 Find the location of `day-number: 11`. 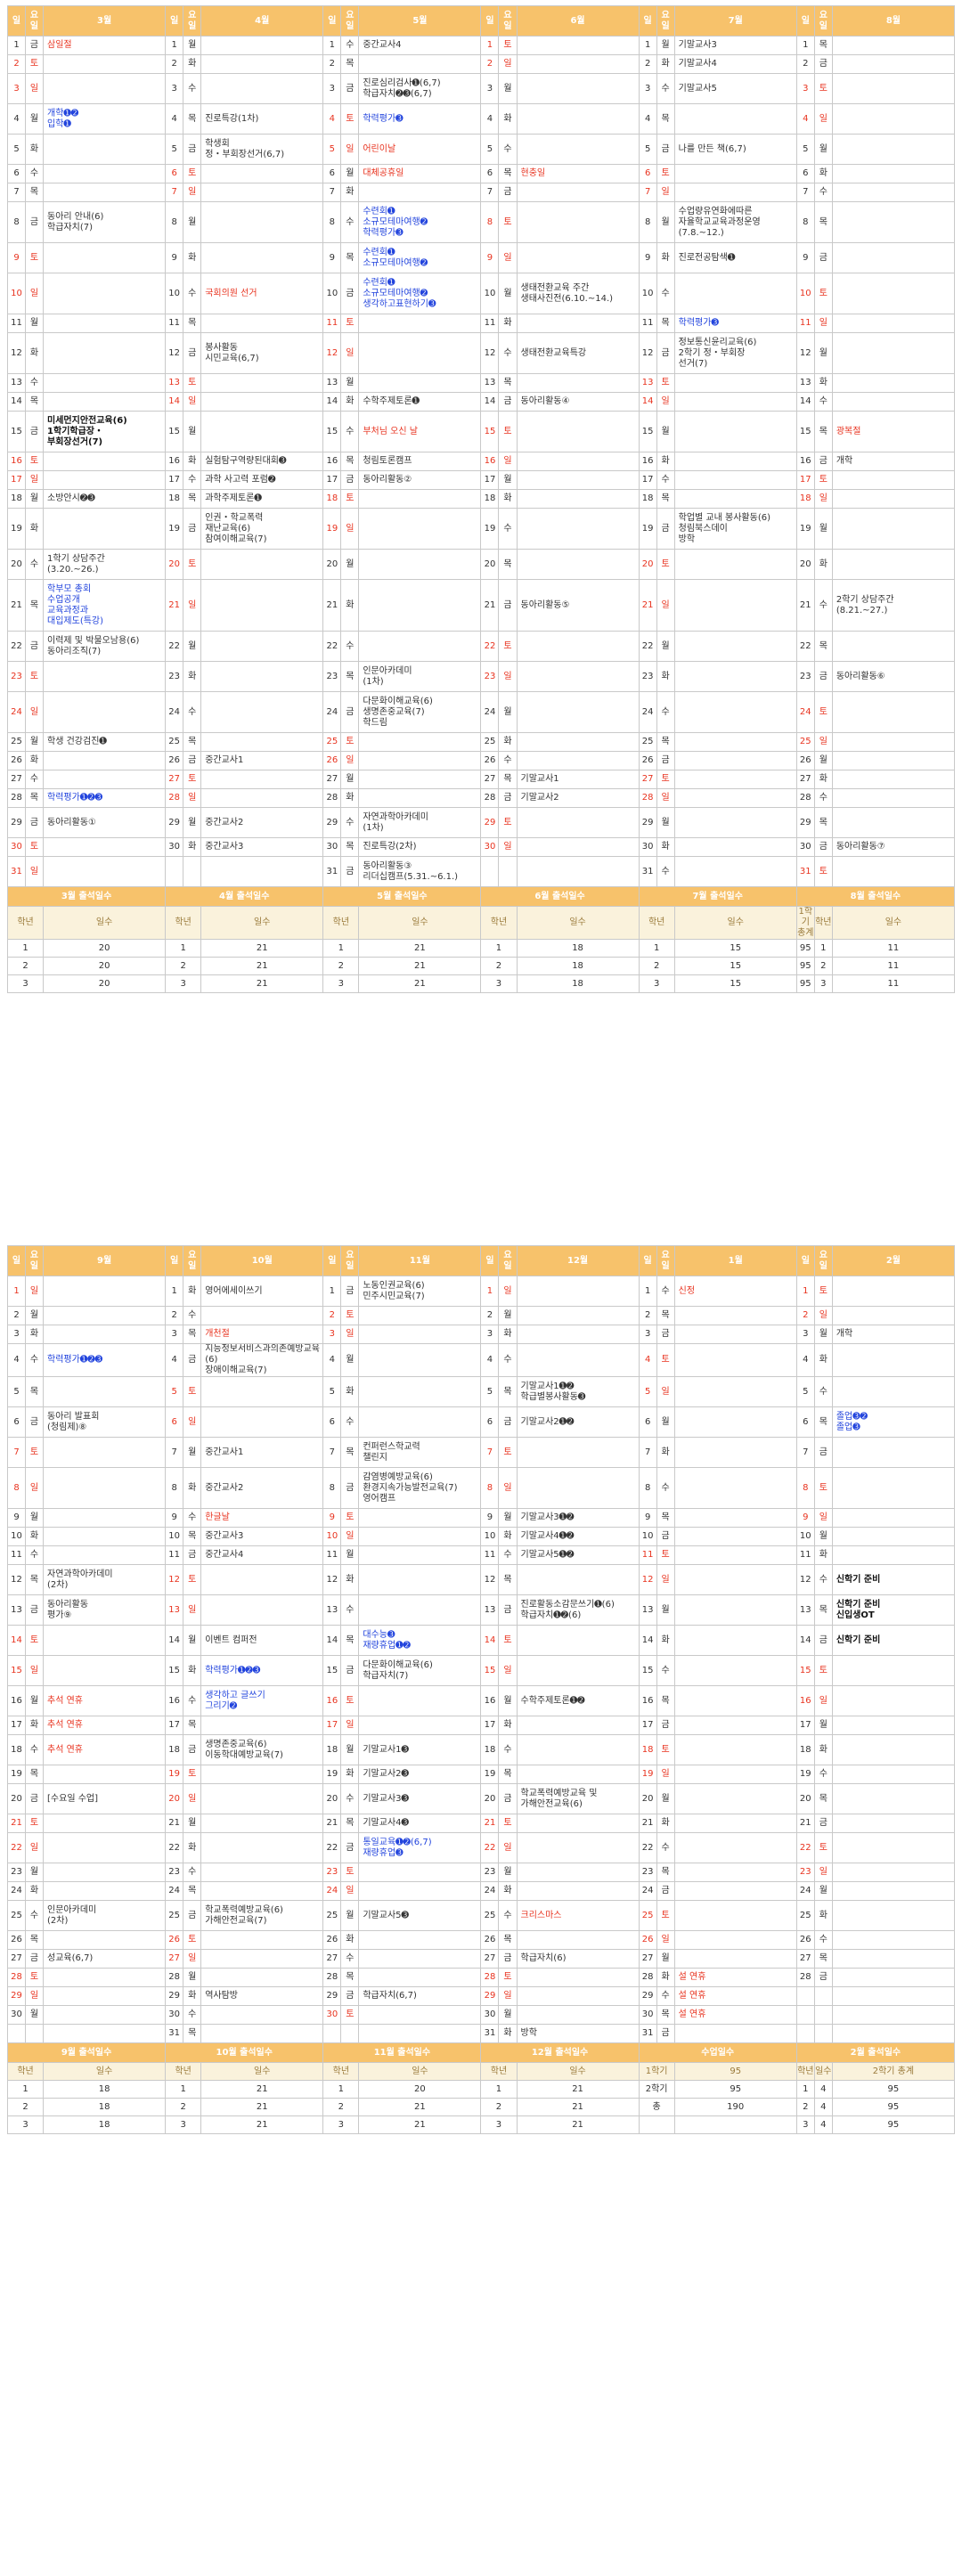

day-number: 11 is located at coordinates (16, 323).